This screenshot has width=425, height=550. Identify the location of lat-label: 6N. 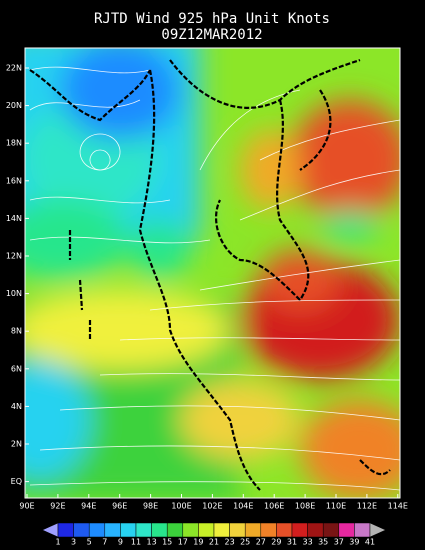
(16, 368).